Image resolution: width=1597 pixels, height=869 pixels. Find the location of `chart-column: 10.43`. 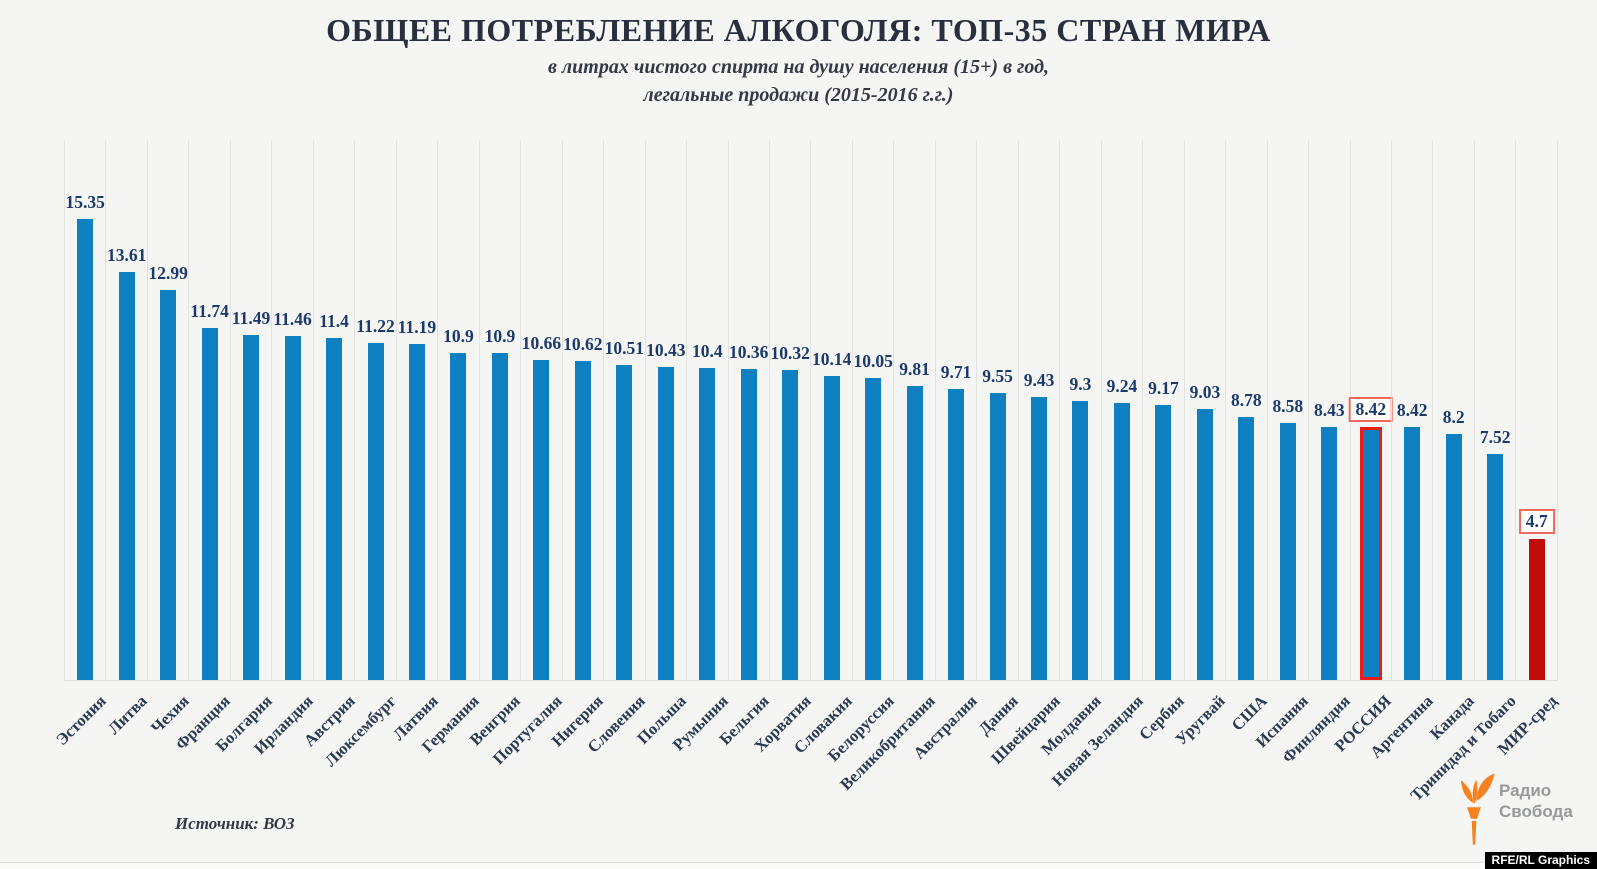

chart-column: 10.43 is located at coordinates (665, 410).